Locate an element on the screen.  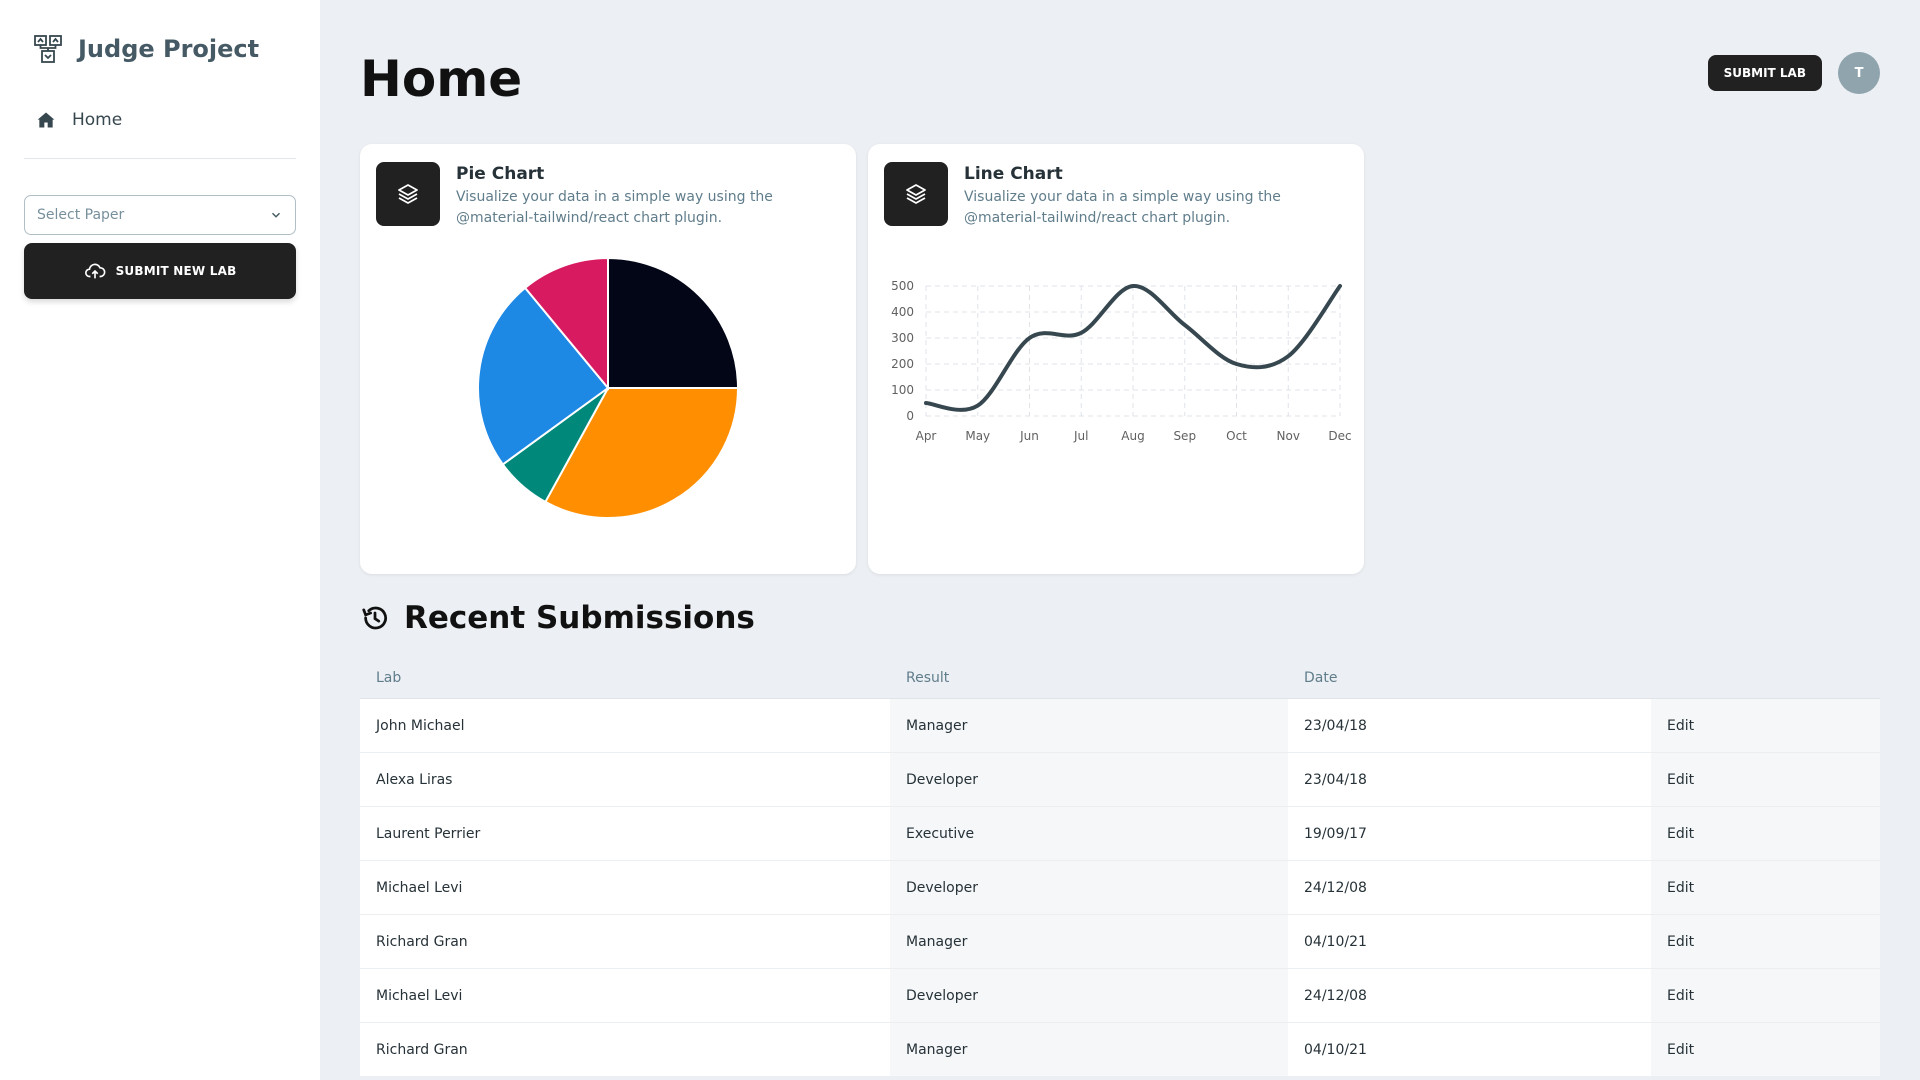
cell-lab: John Michael is located at coordinates (420, 725).